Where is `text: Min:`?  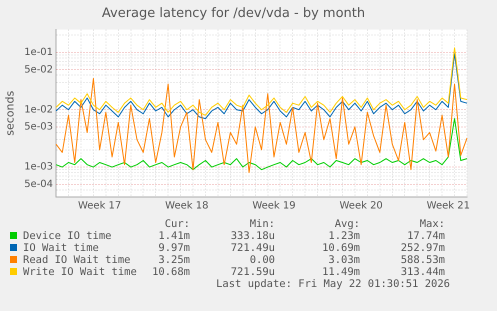 text: Min: is located at coordinates (261, 224).